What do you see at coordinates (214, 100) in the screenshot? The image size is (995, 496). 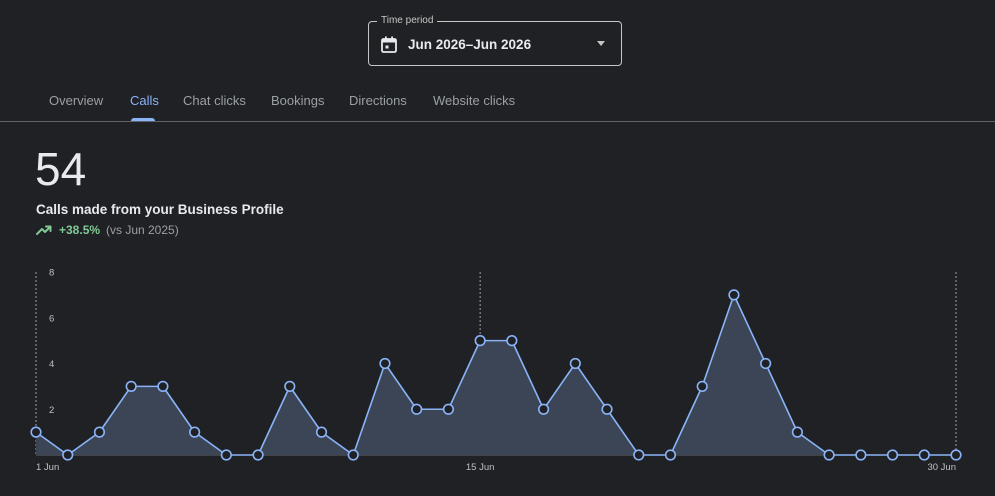 I see `tab-chat-clicks: Chat clicks` at bounding box center [214, 100].